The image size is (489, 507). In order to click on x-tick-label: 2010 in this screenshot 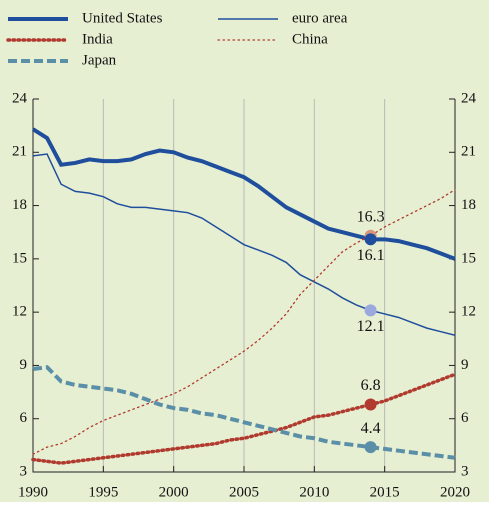, I will do `click(314, 492)`.